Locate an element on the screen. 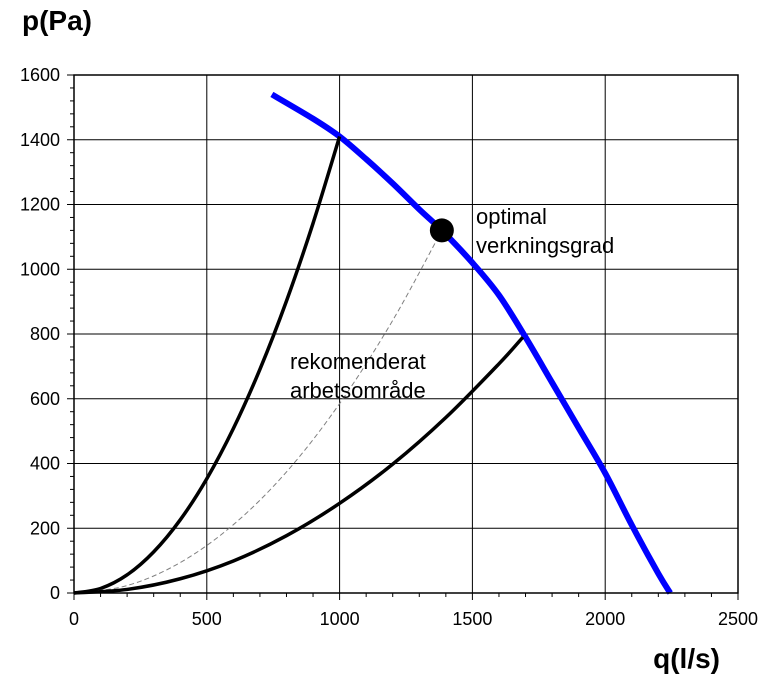 The width and height of the screenshot is (768, 690). x-tick-label: 1500 is located at coordinates (472, 619).